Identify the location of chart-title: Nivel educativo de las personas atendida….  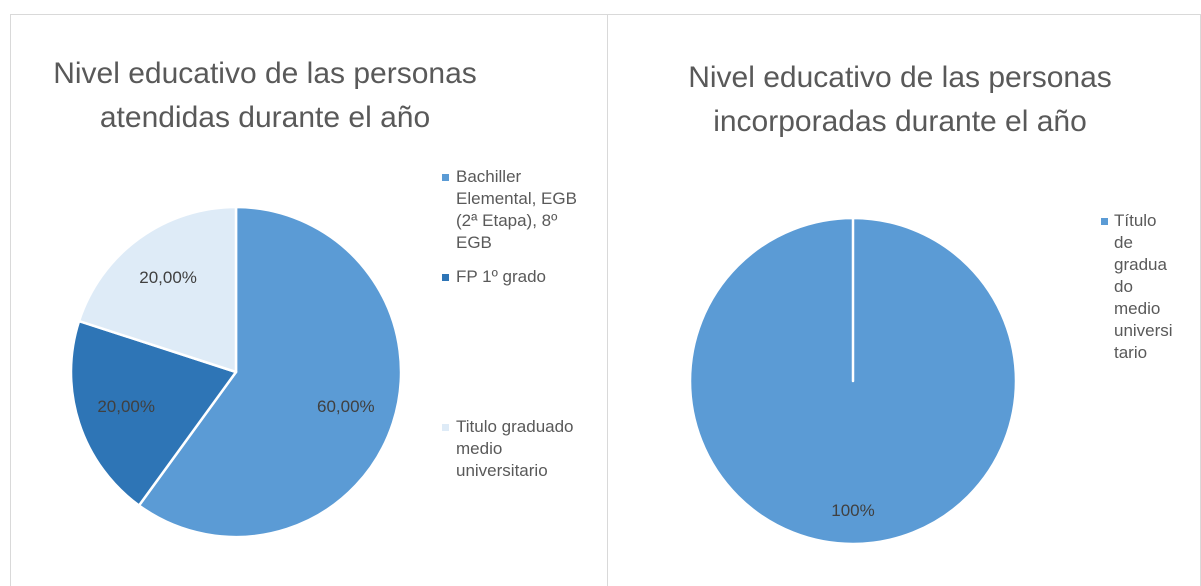
(265, 95).